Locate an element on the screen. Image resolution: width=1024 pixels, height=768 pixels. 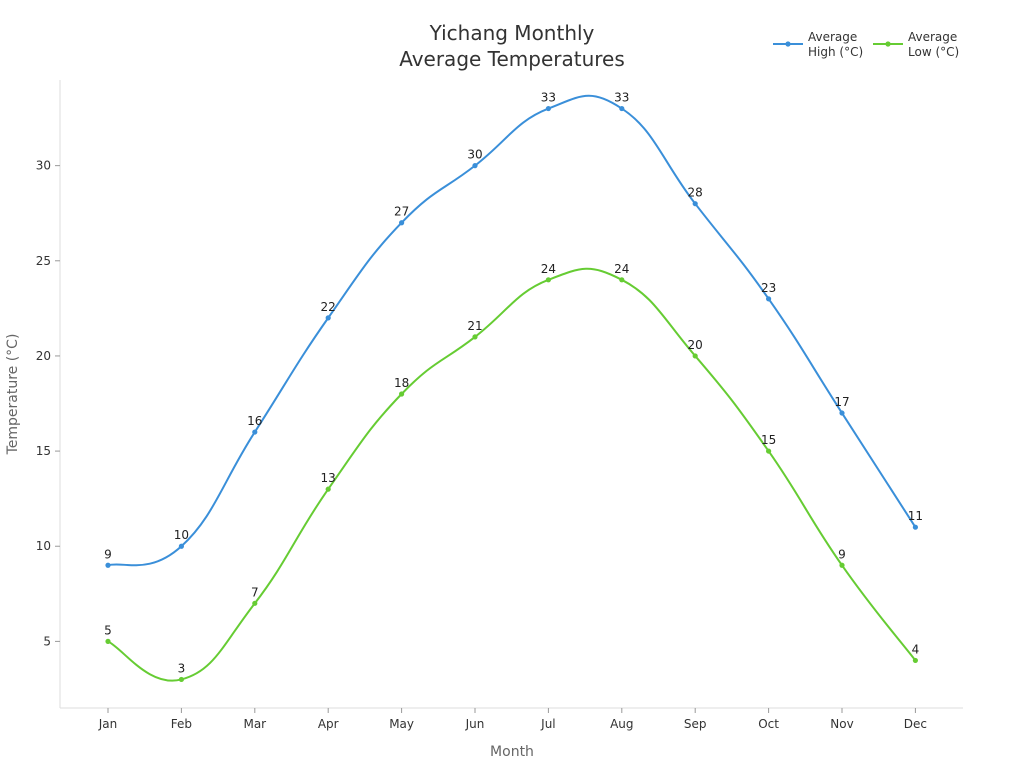
data-label: 23 is located at coordinates (768, 288).